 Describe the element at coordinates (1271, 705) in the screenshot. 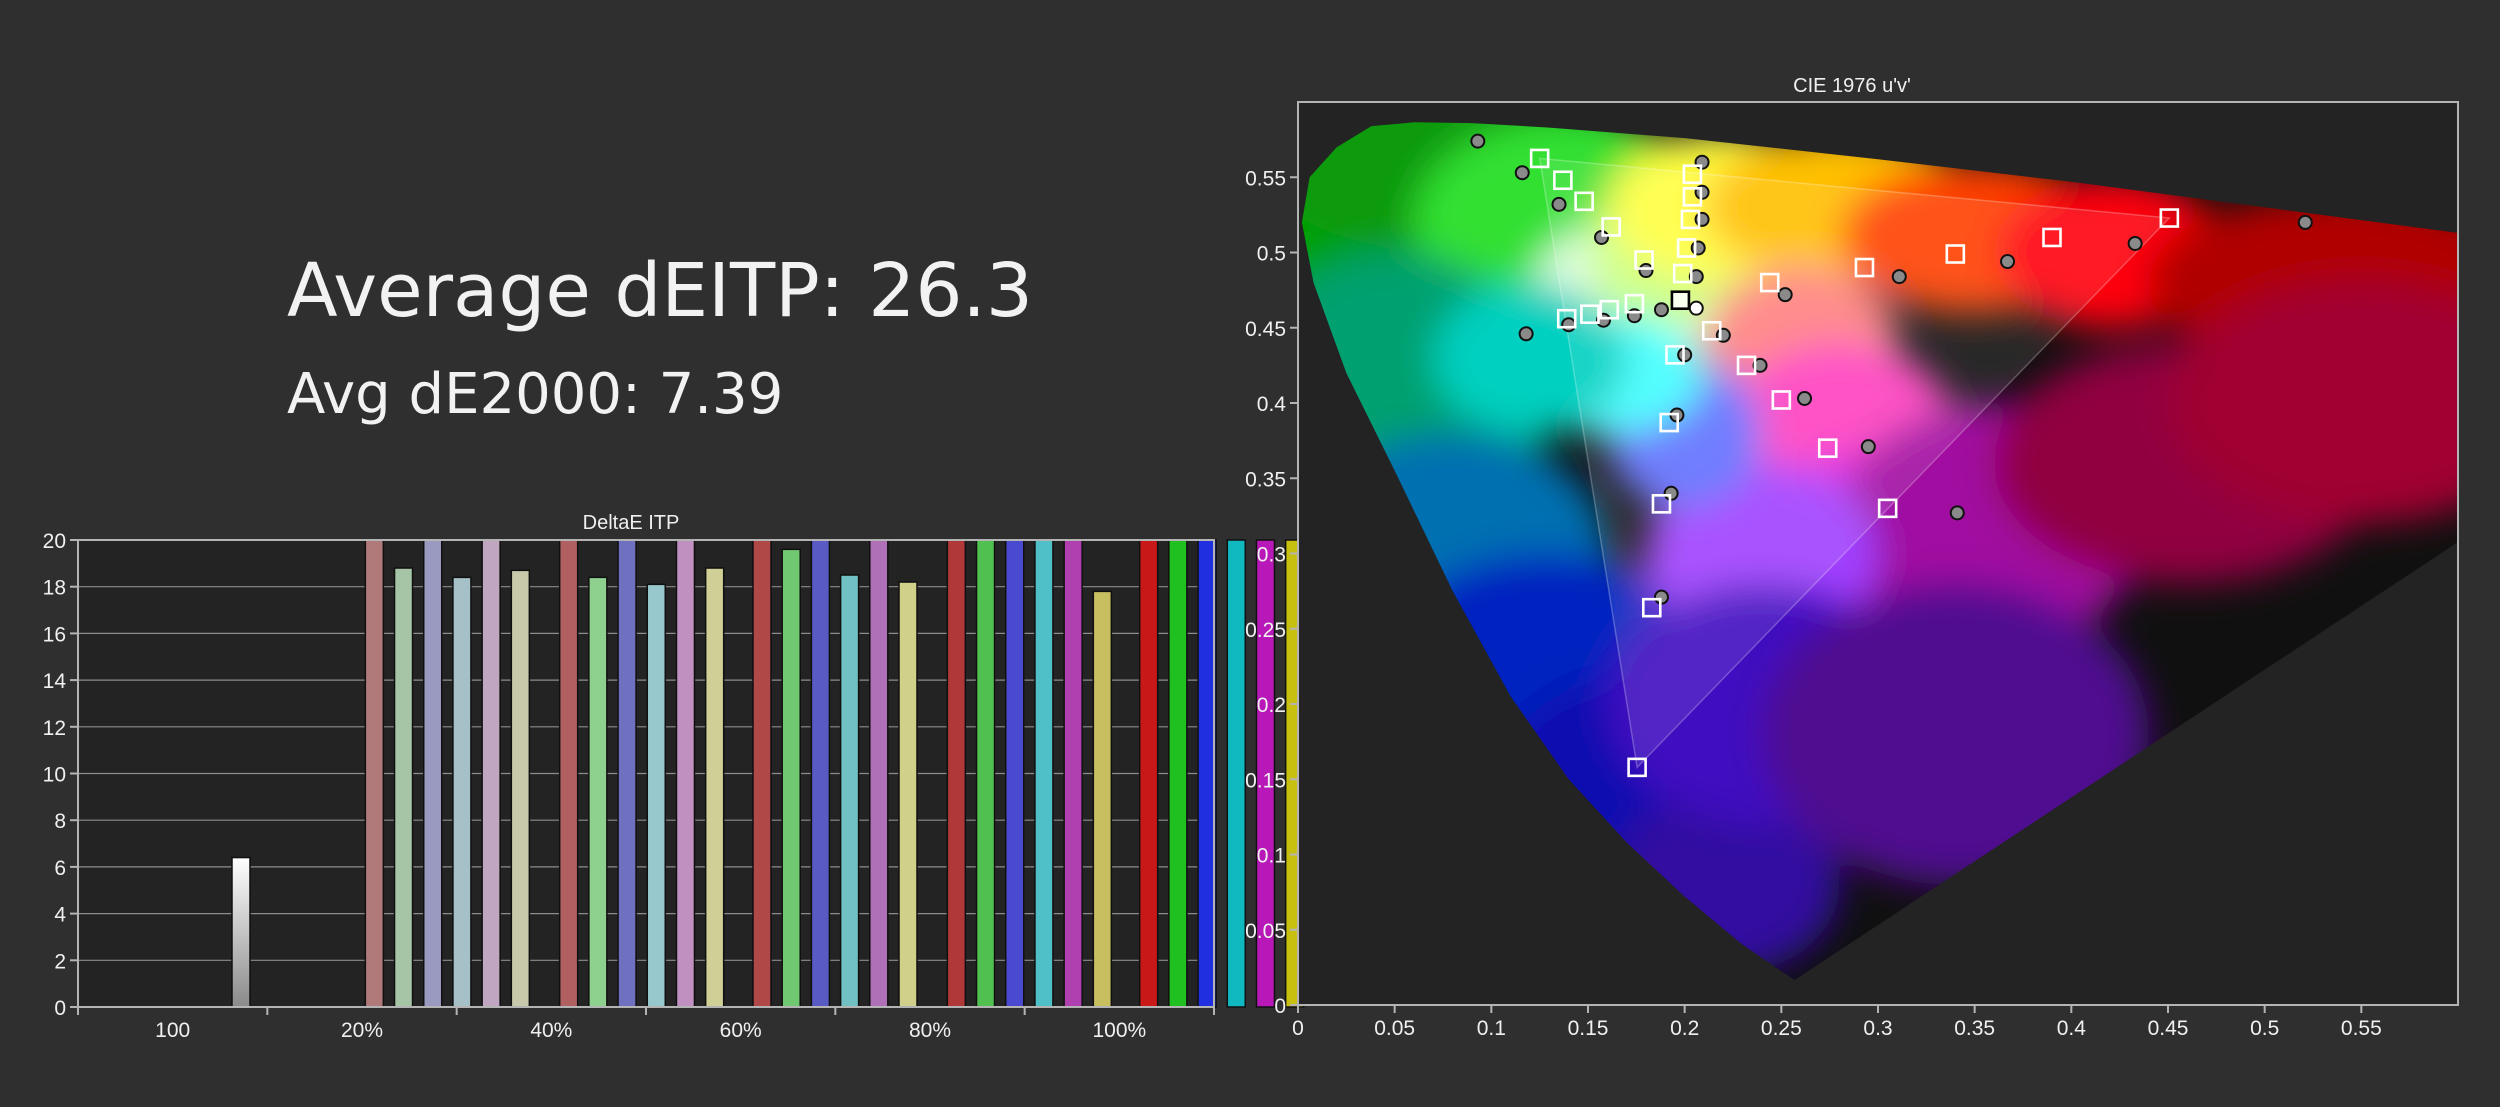

I see `cie-y-tick-label: 0.2` at that location.